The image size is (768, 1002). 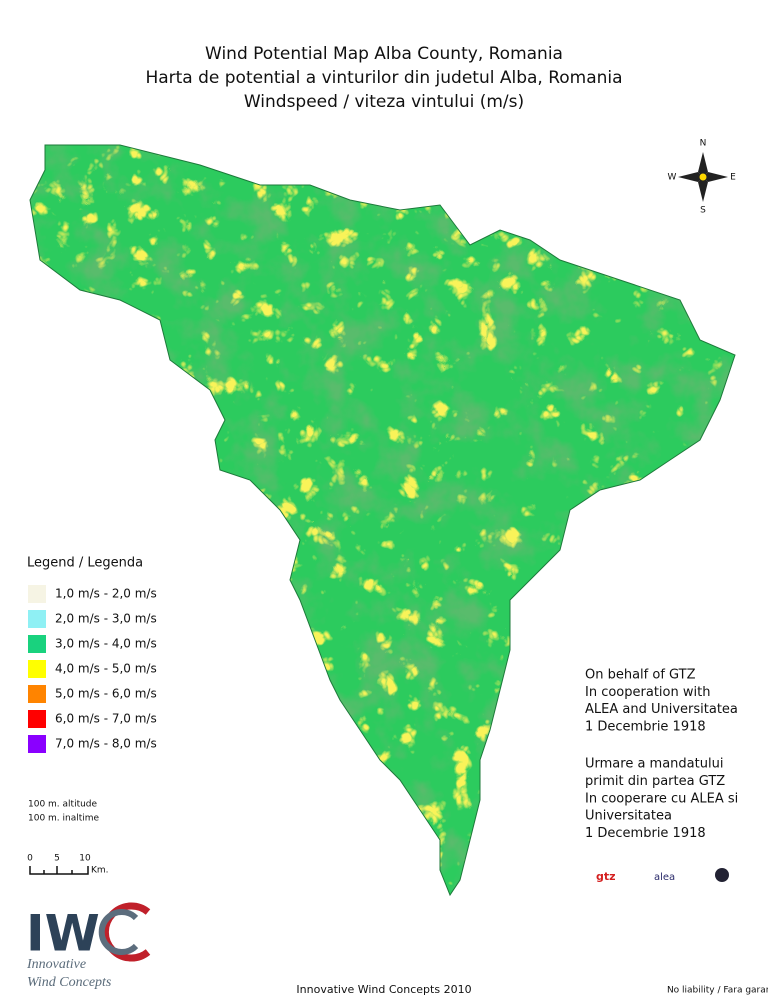 I want to click on credit-line: In cooperation with, so click(x=647, y=692).